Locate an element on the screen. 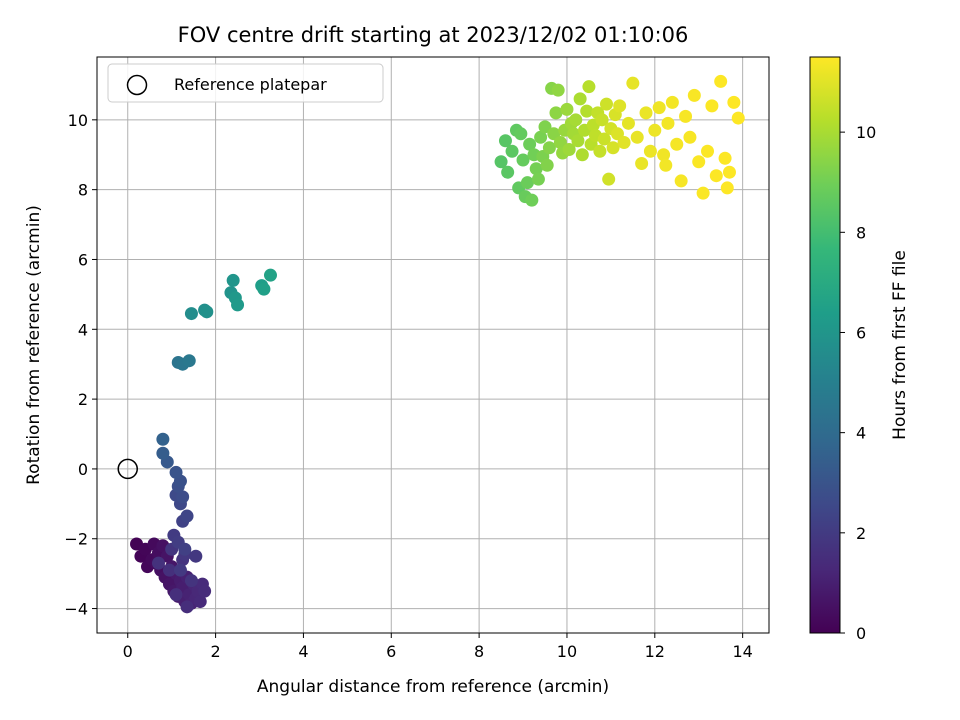 Image resolution: width=960 pixels, height=720 pixels. colorbar-tick-label: 10 is located at coordinates (866, 132).